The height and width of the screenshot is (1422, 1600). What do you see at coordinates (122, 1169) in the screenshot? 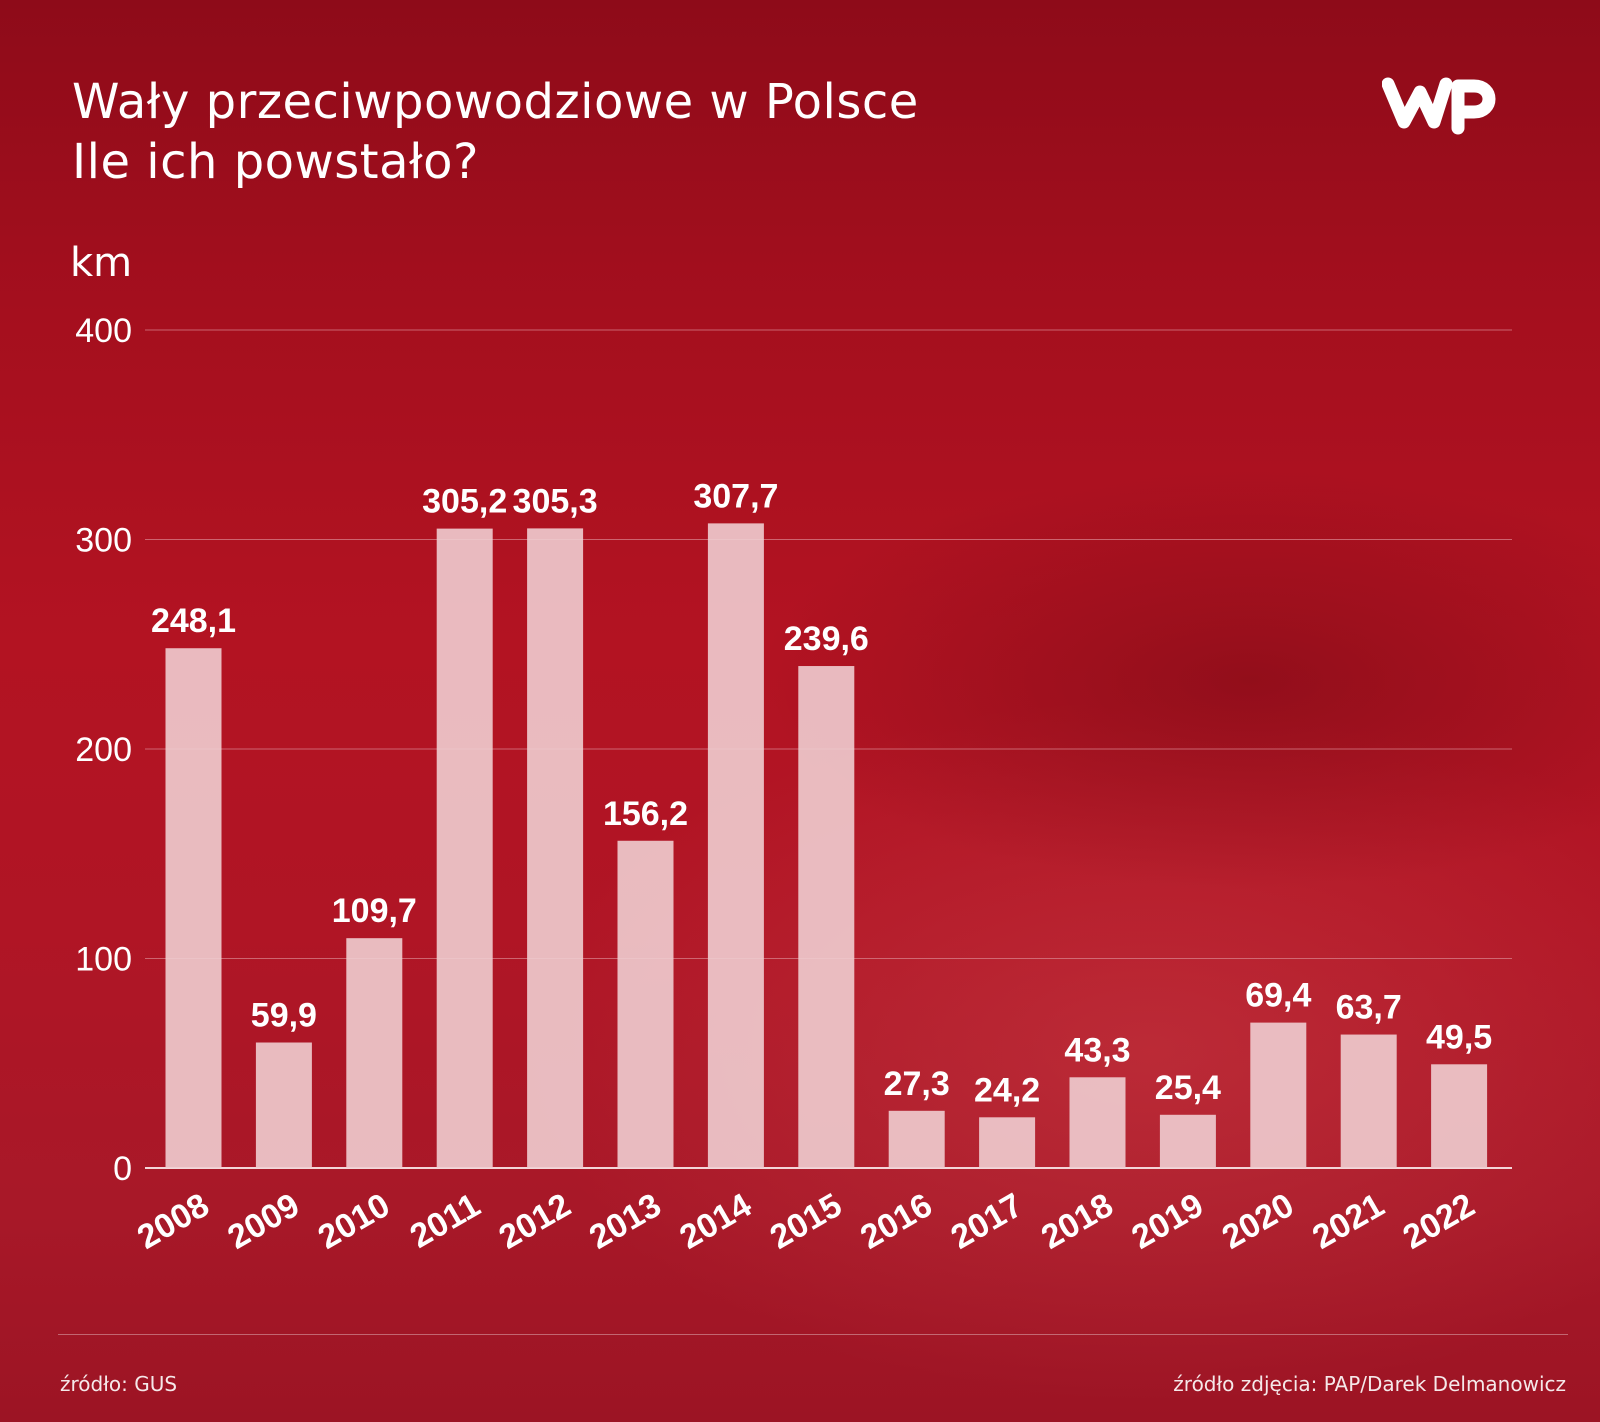
I see `y-tick-label: 0` at bounding box center [122, 1169].